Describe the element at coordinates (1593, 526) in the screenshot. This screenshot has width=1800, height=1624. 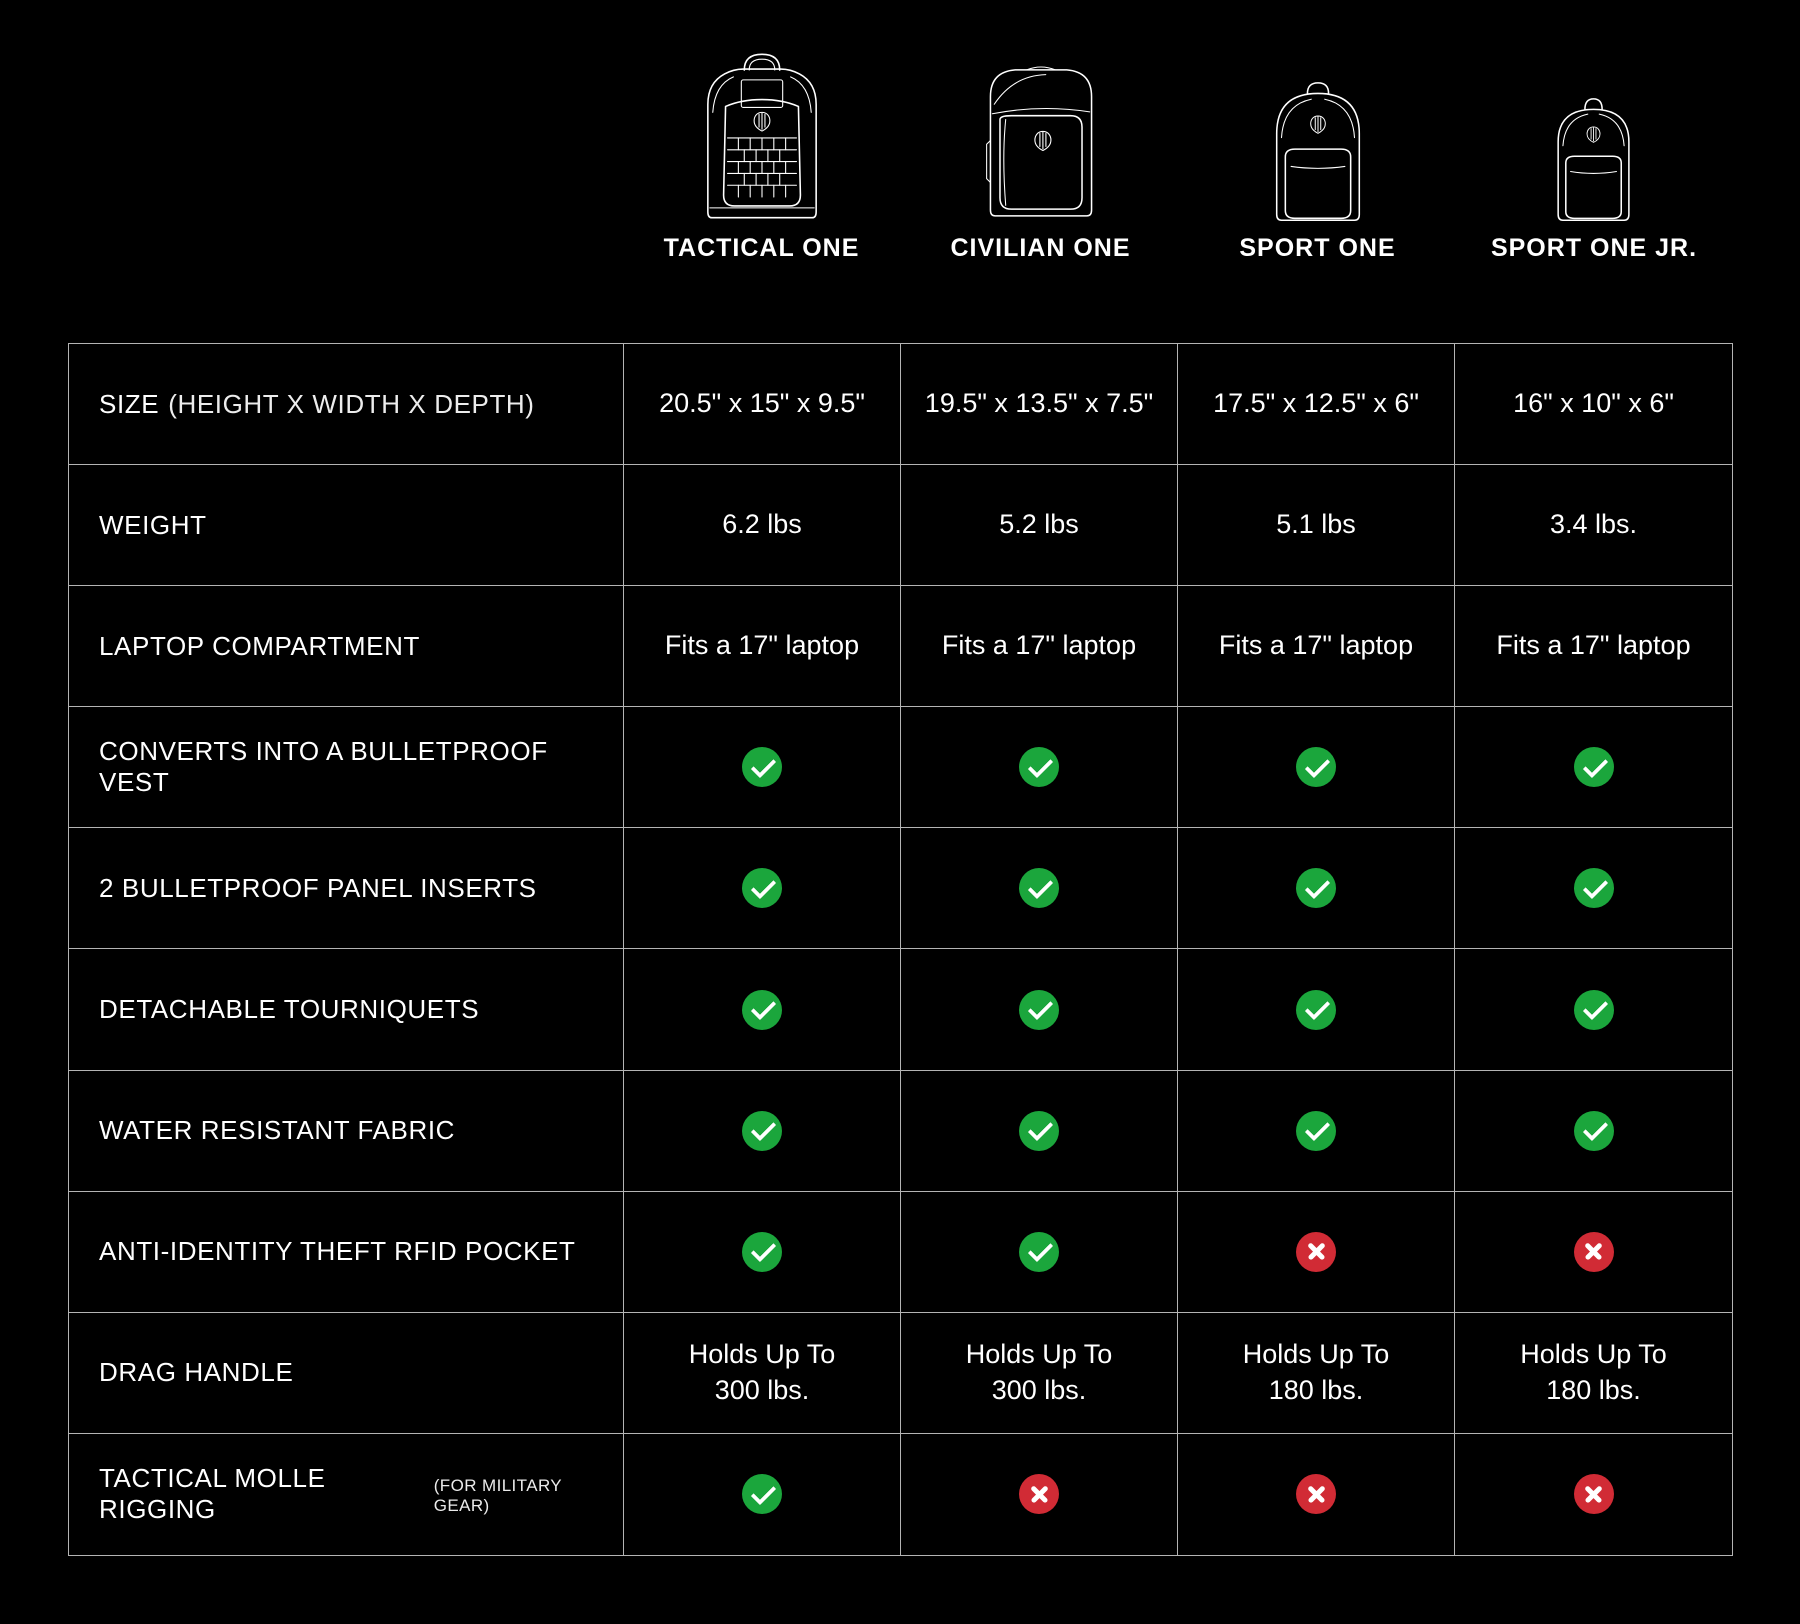
I see `cell-weight-sport-one-jr: 3.4 lbs.` at that location.